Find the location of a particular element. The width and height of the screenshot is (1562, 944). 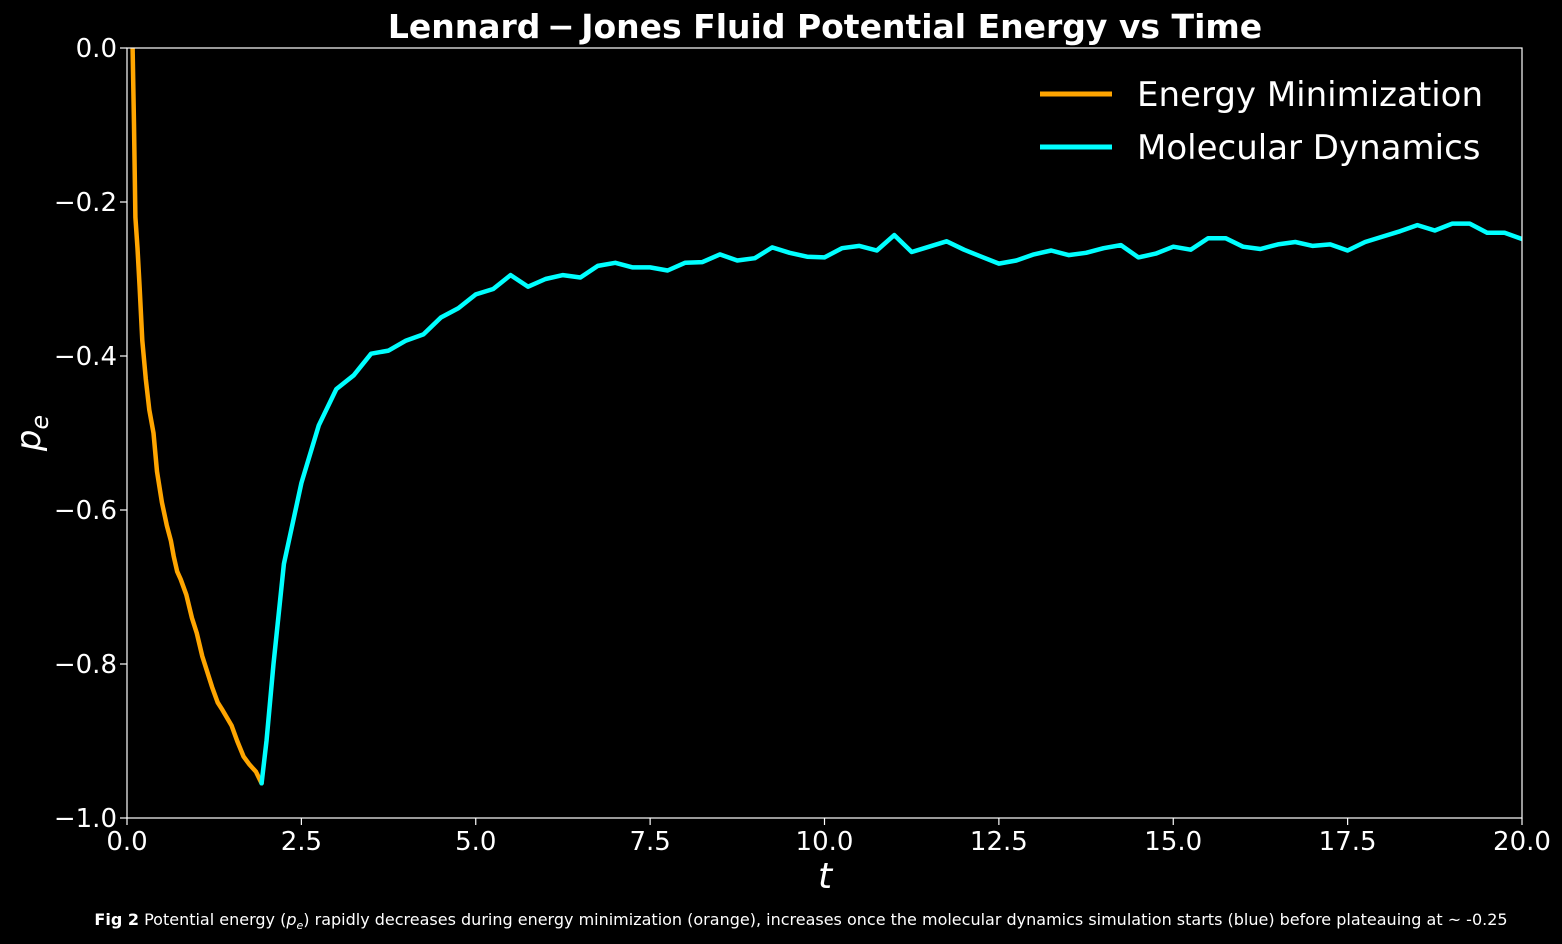

y-tick-label: −0.2 is located at coordinates (85, 203).